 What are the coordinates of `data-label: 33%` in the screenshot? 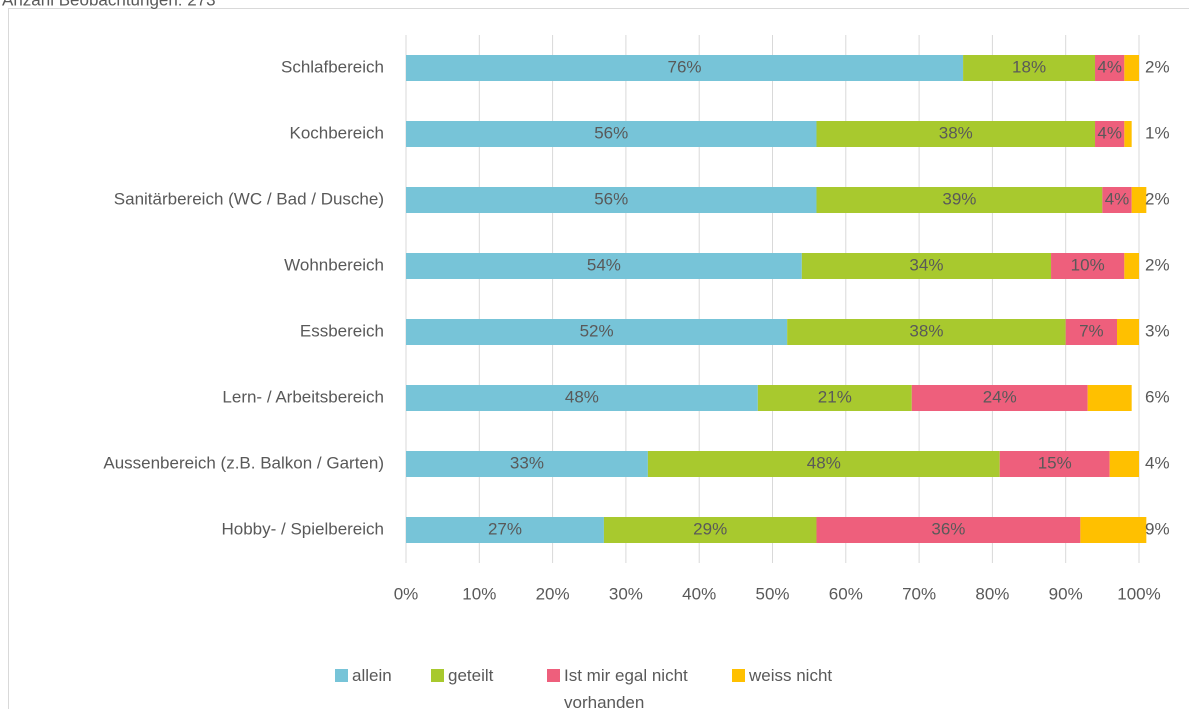 It's located at (527, 462).